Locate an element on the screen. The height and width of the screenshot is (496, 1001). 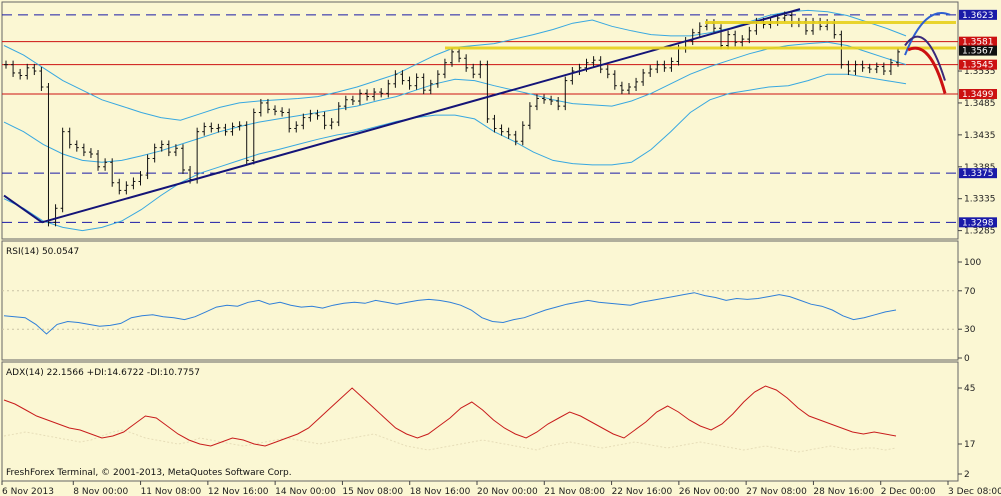
adx-tick-label: 45 is located at coordinates (969, 389).